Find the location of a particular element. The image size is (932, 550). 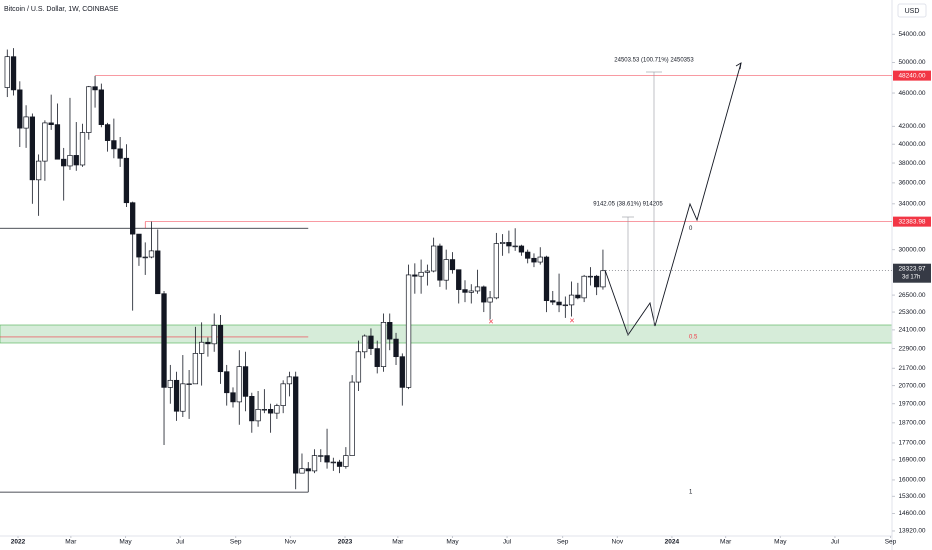

y-tick-label: 40000.00 is located at coordinates (911, 144).